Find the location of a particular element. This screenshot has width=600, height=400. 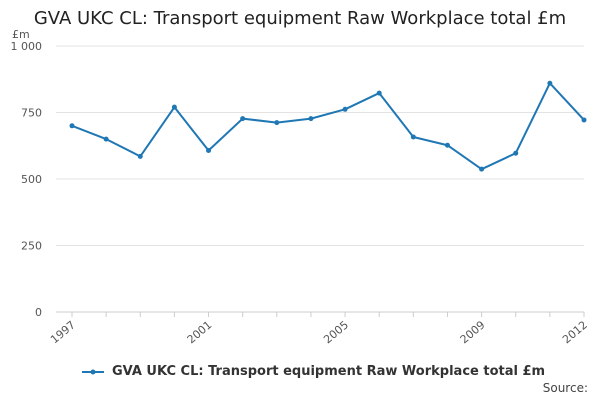

axes is located at coordinates (320, 314).